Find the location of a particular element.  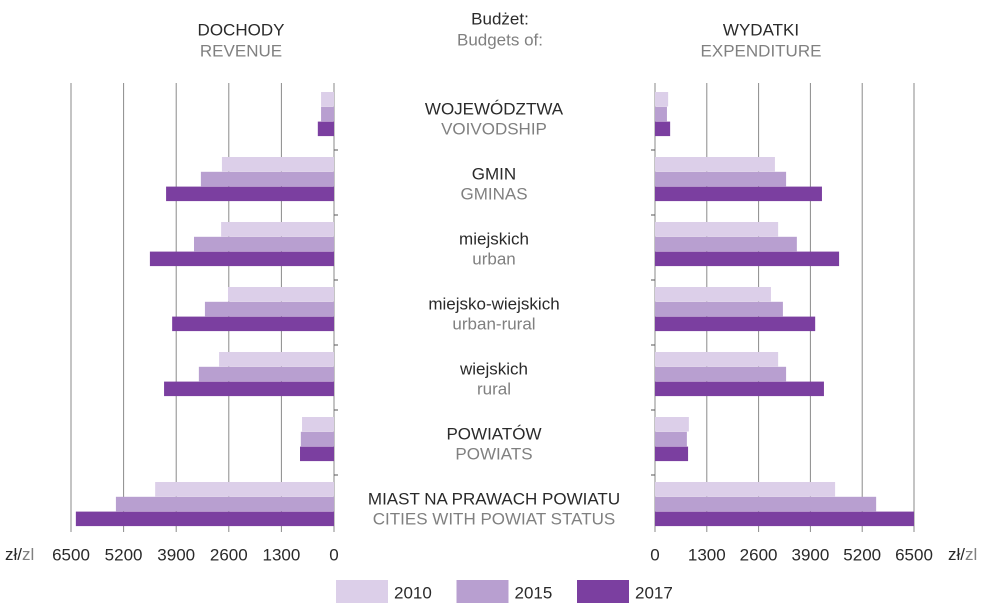

category-label-en: CITIES WITH POWIAT STATUS is located at coordinates (494, 518).